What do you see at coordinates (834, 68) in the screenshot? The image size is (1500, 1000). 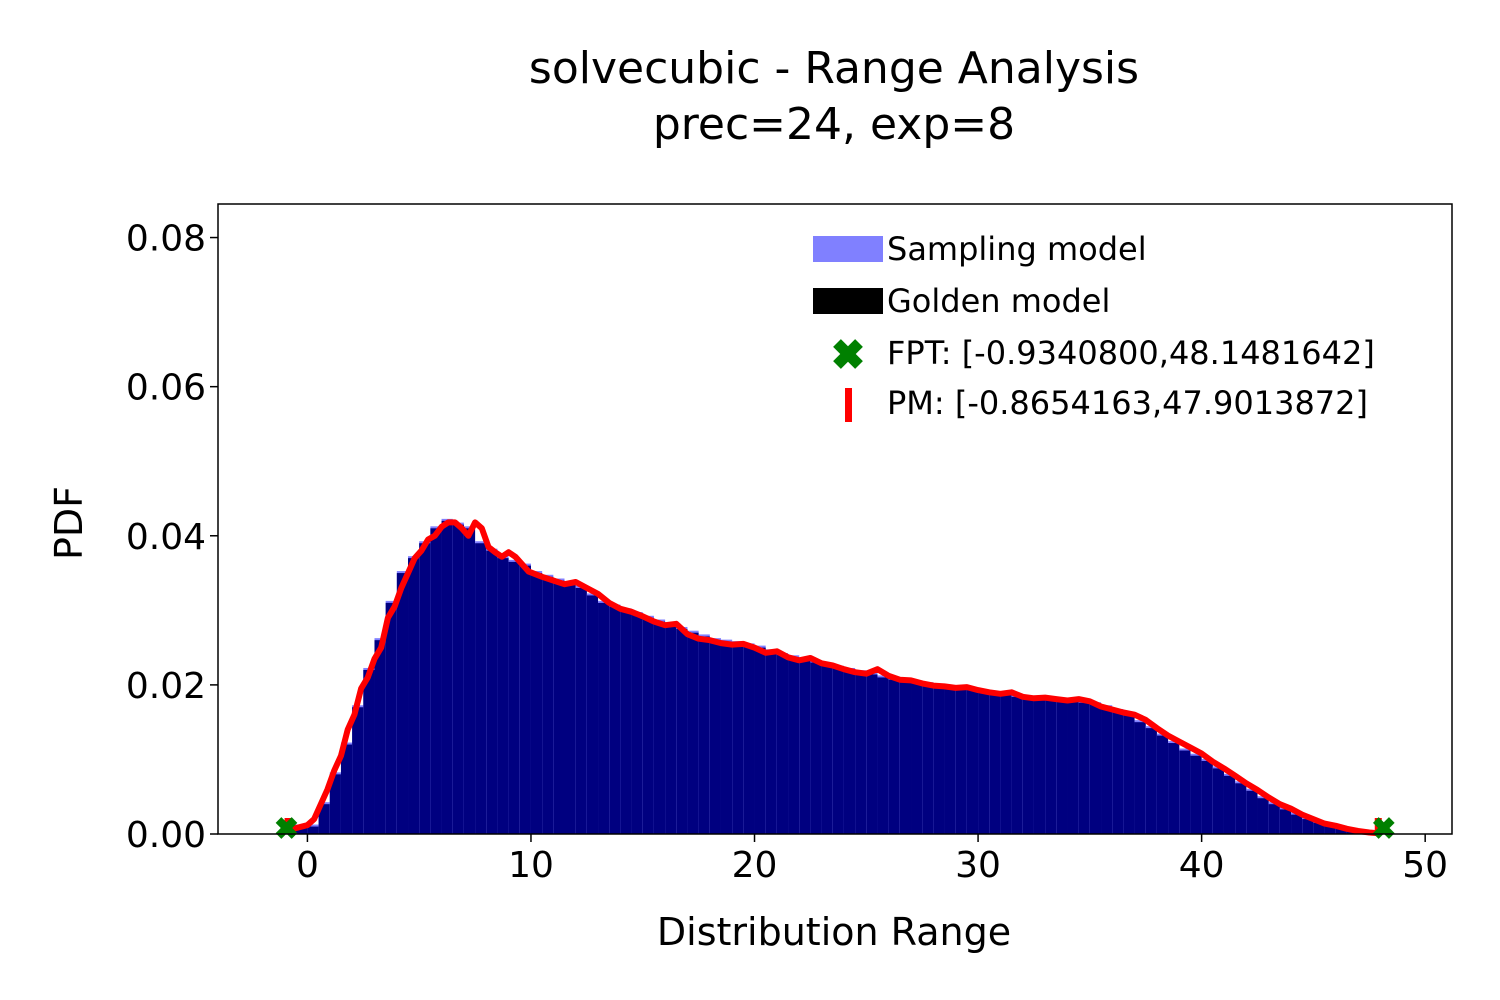 I see `chart-title: solvecubic - Range Analysis` at bounding box center [834, 68].